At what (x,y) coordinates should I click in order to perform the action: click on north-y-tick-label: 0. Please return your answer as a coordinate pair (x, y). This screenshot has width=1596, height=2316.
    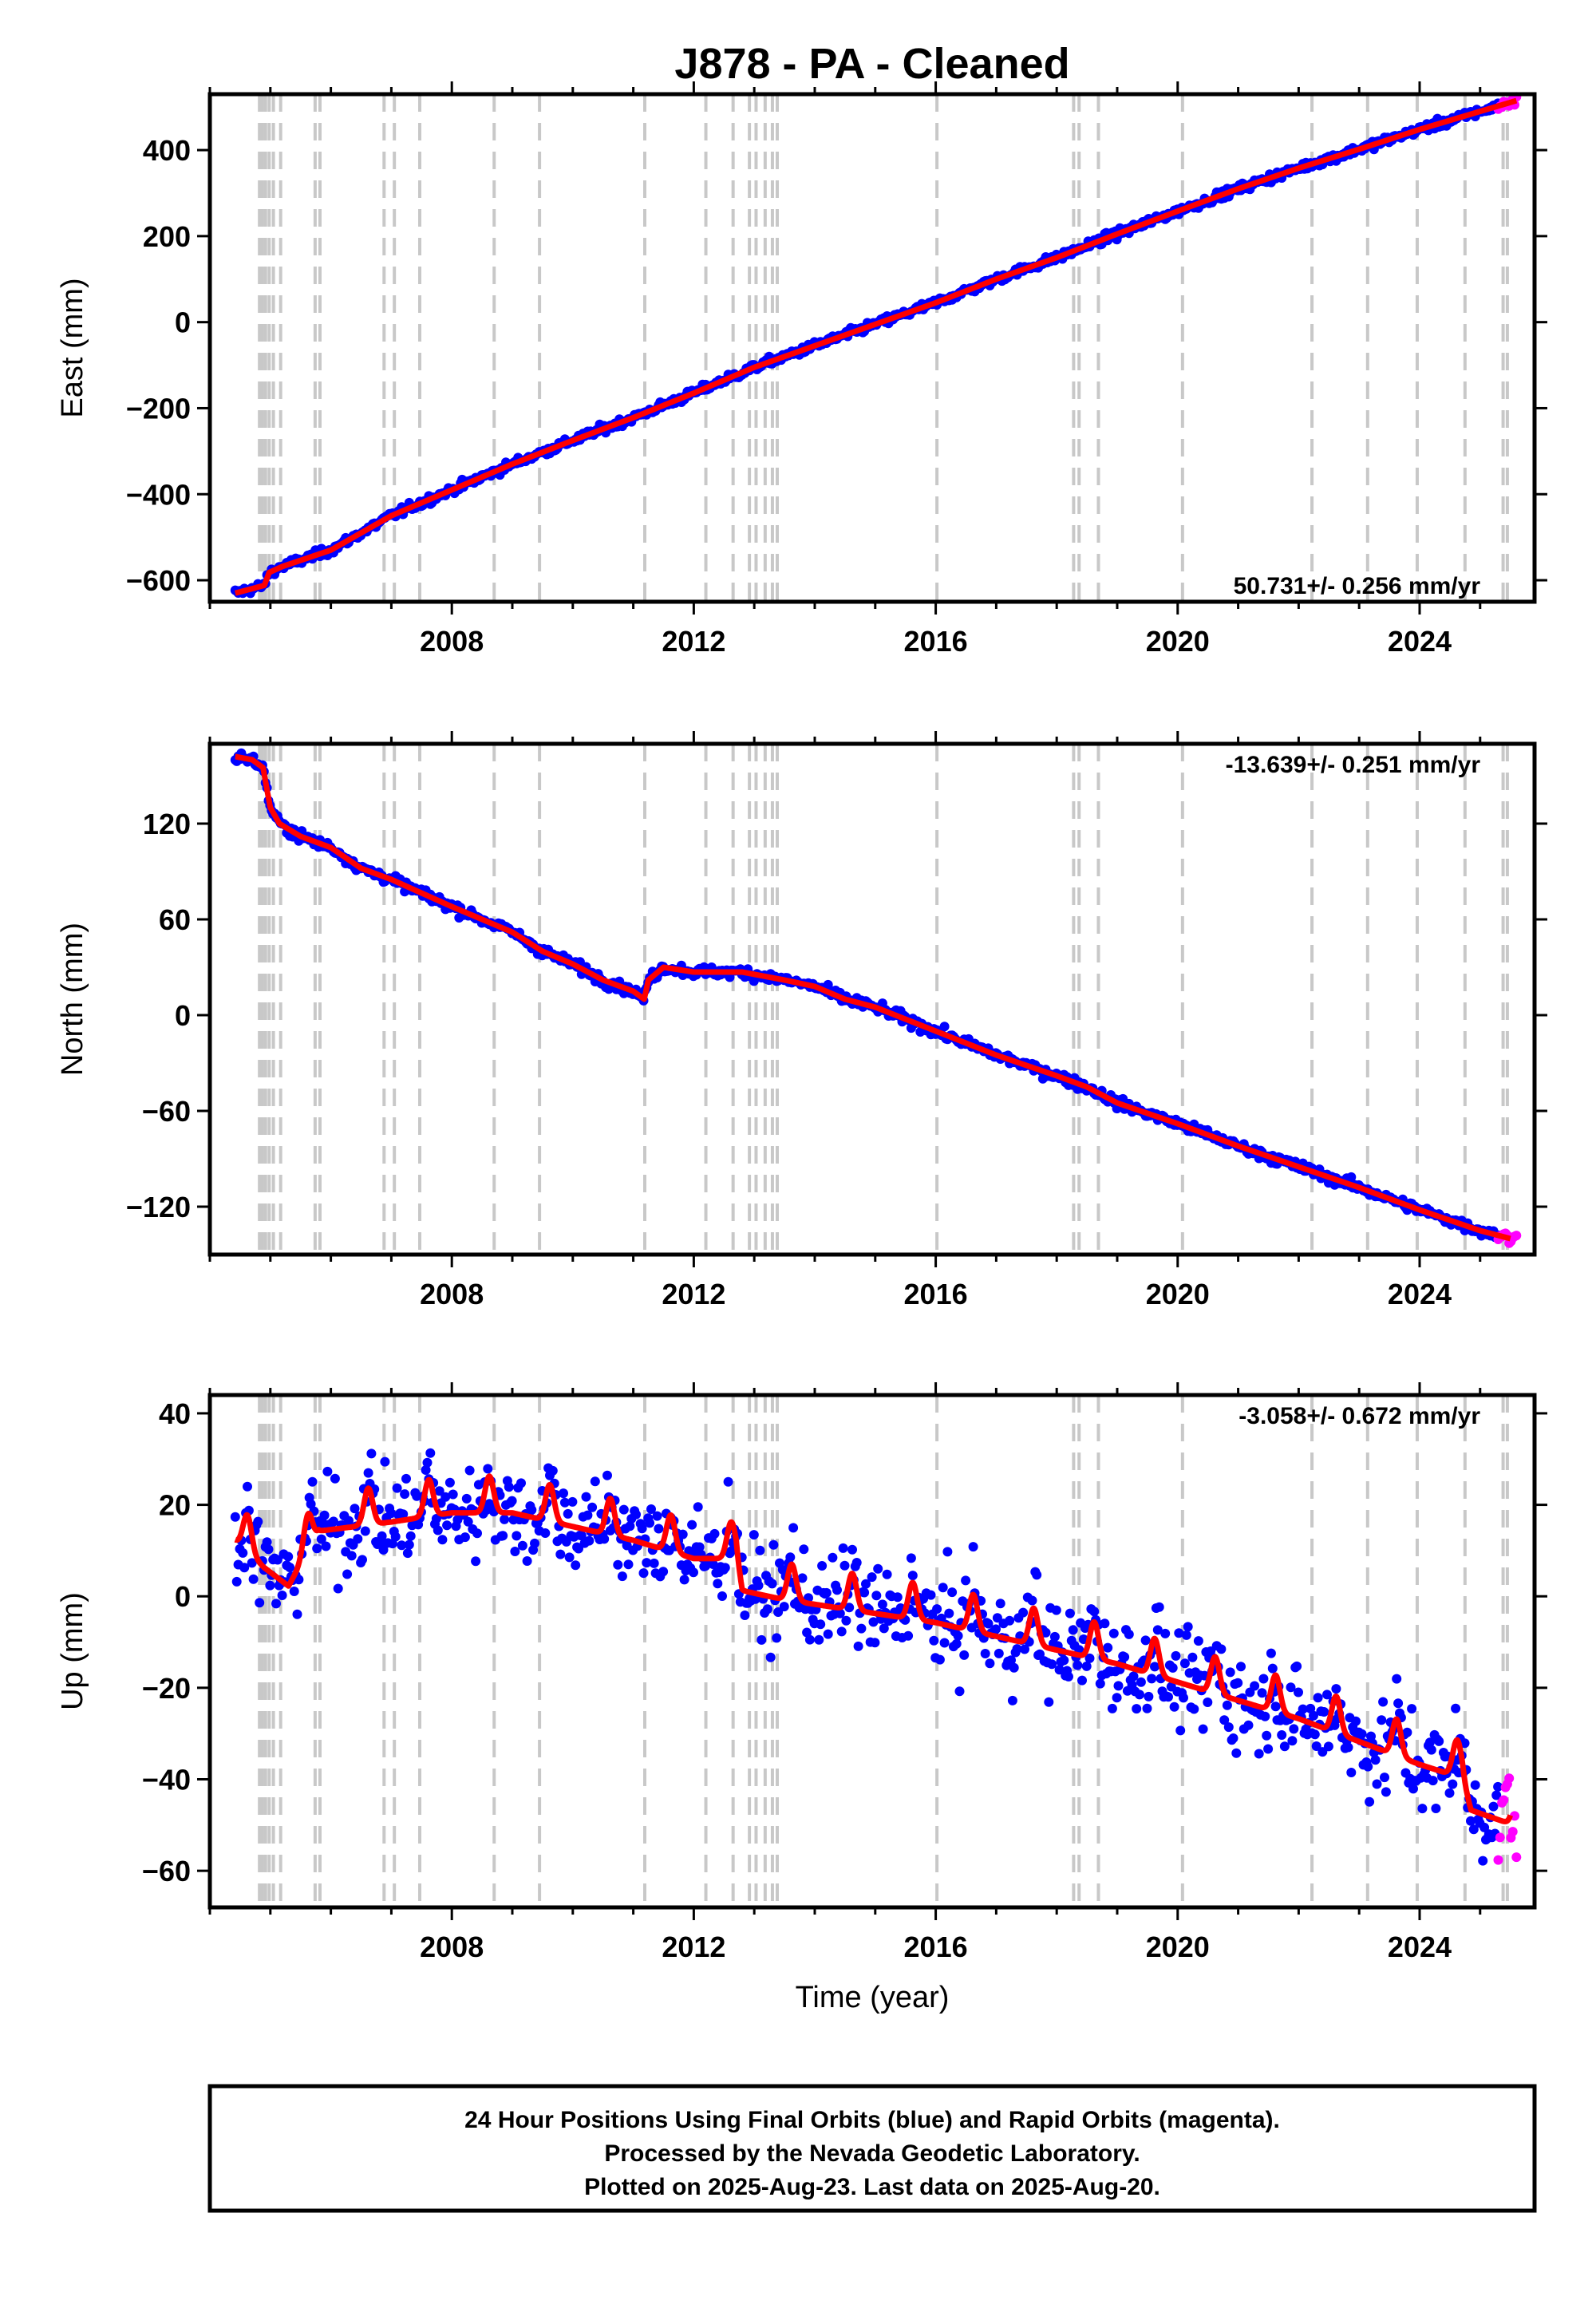
    Looking at the image, I should click on (183, 1015).